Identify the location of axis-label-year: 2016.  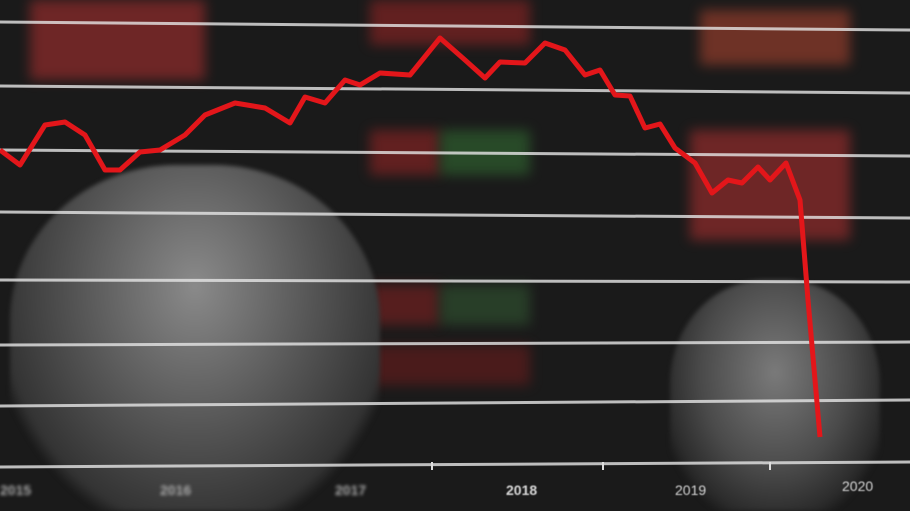
(176, 490).